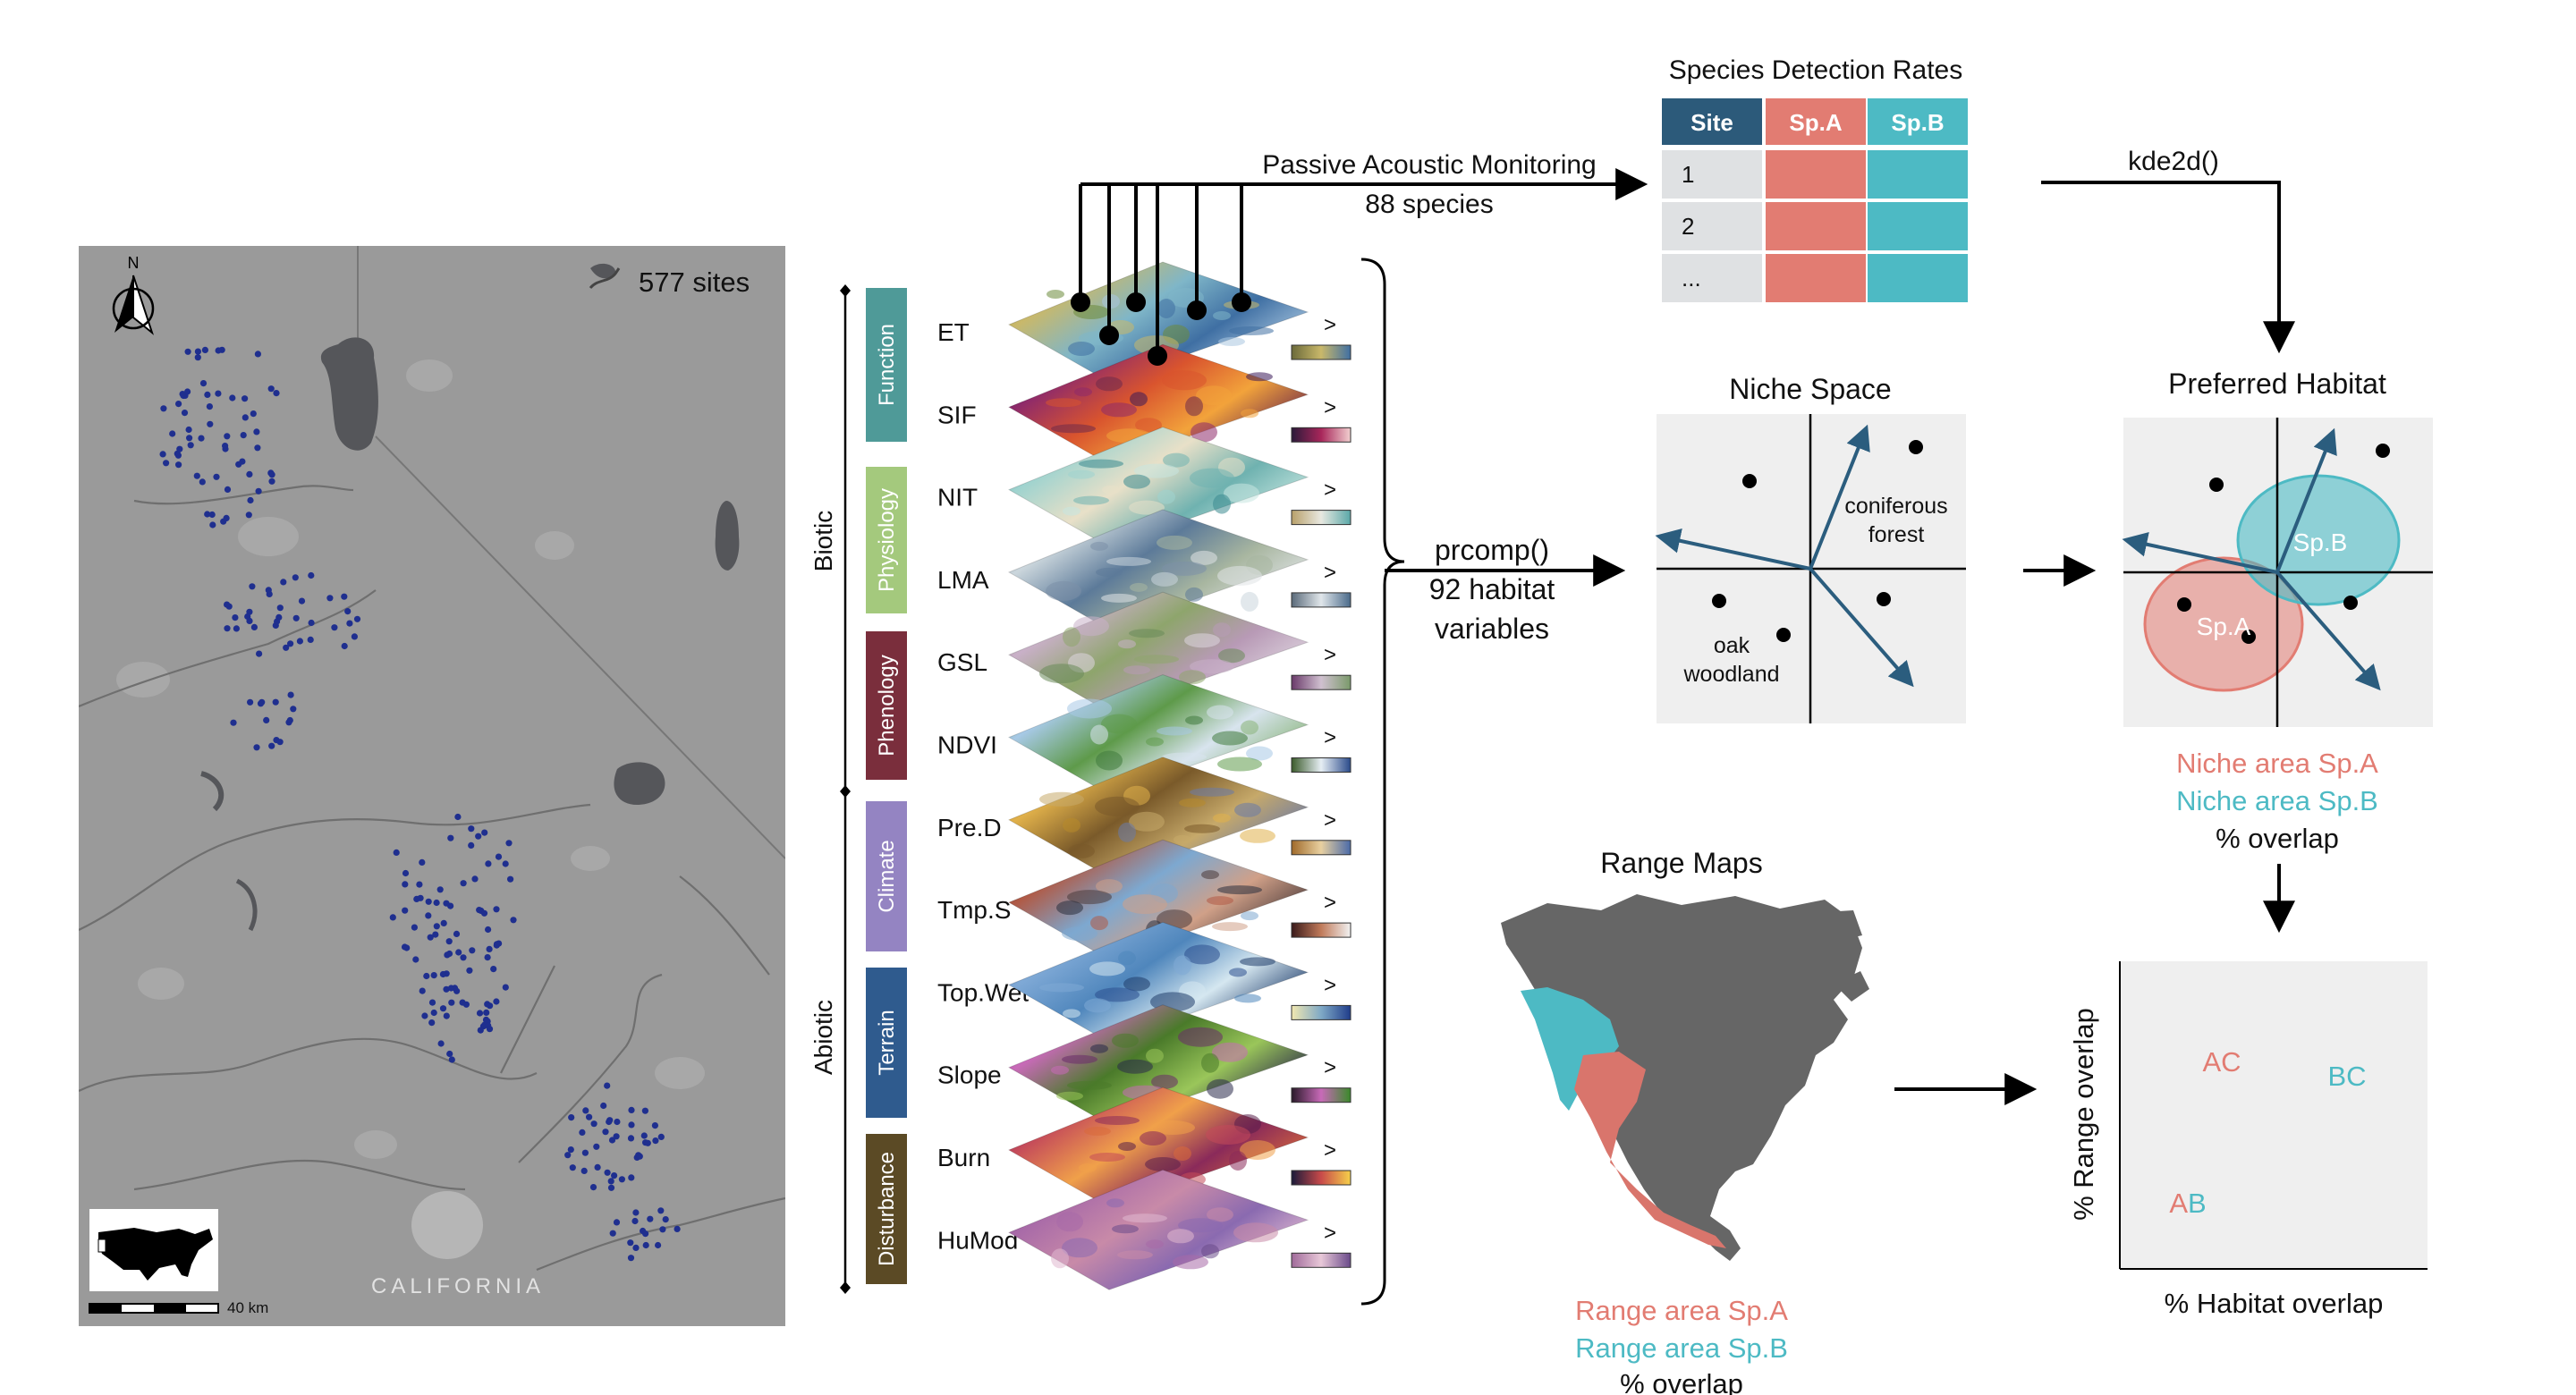 The height and width of the screenshot is (1395, 2576). What do you see at coordinates (1330, 655) in the screenshot?
I see `layer-caret-4: >` at bounding box center [1330, 655].